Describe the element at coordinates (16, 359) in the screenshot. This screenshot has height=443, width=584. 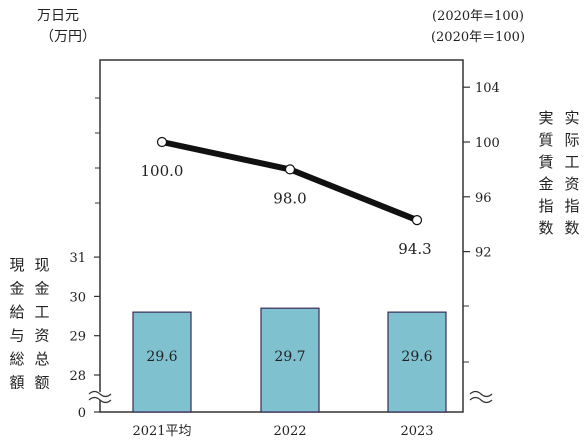
I see `axis-label-char: 総` at that location.